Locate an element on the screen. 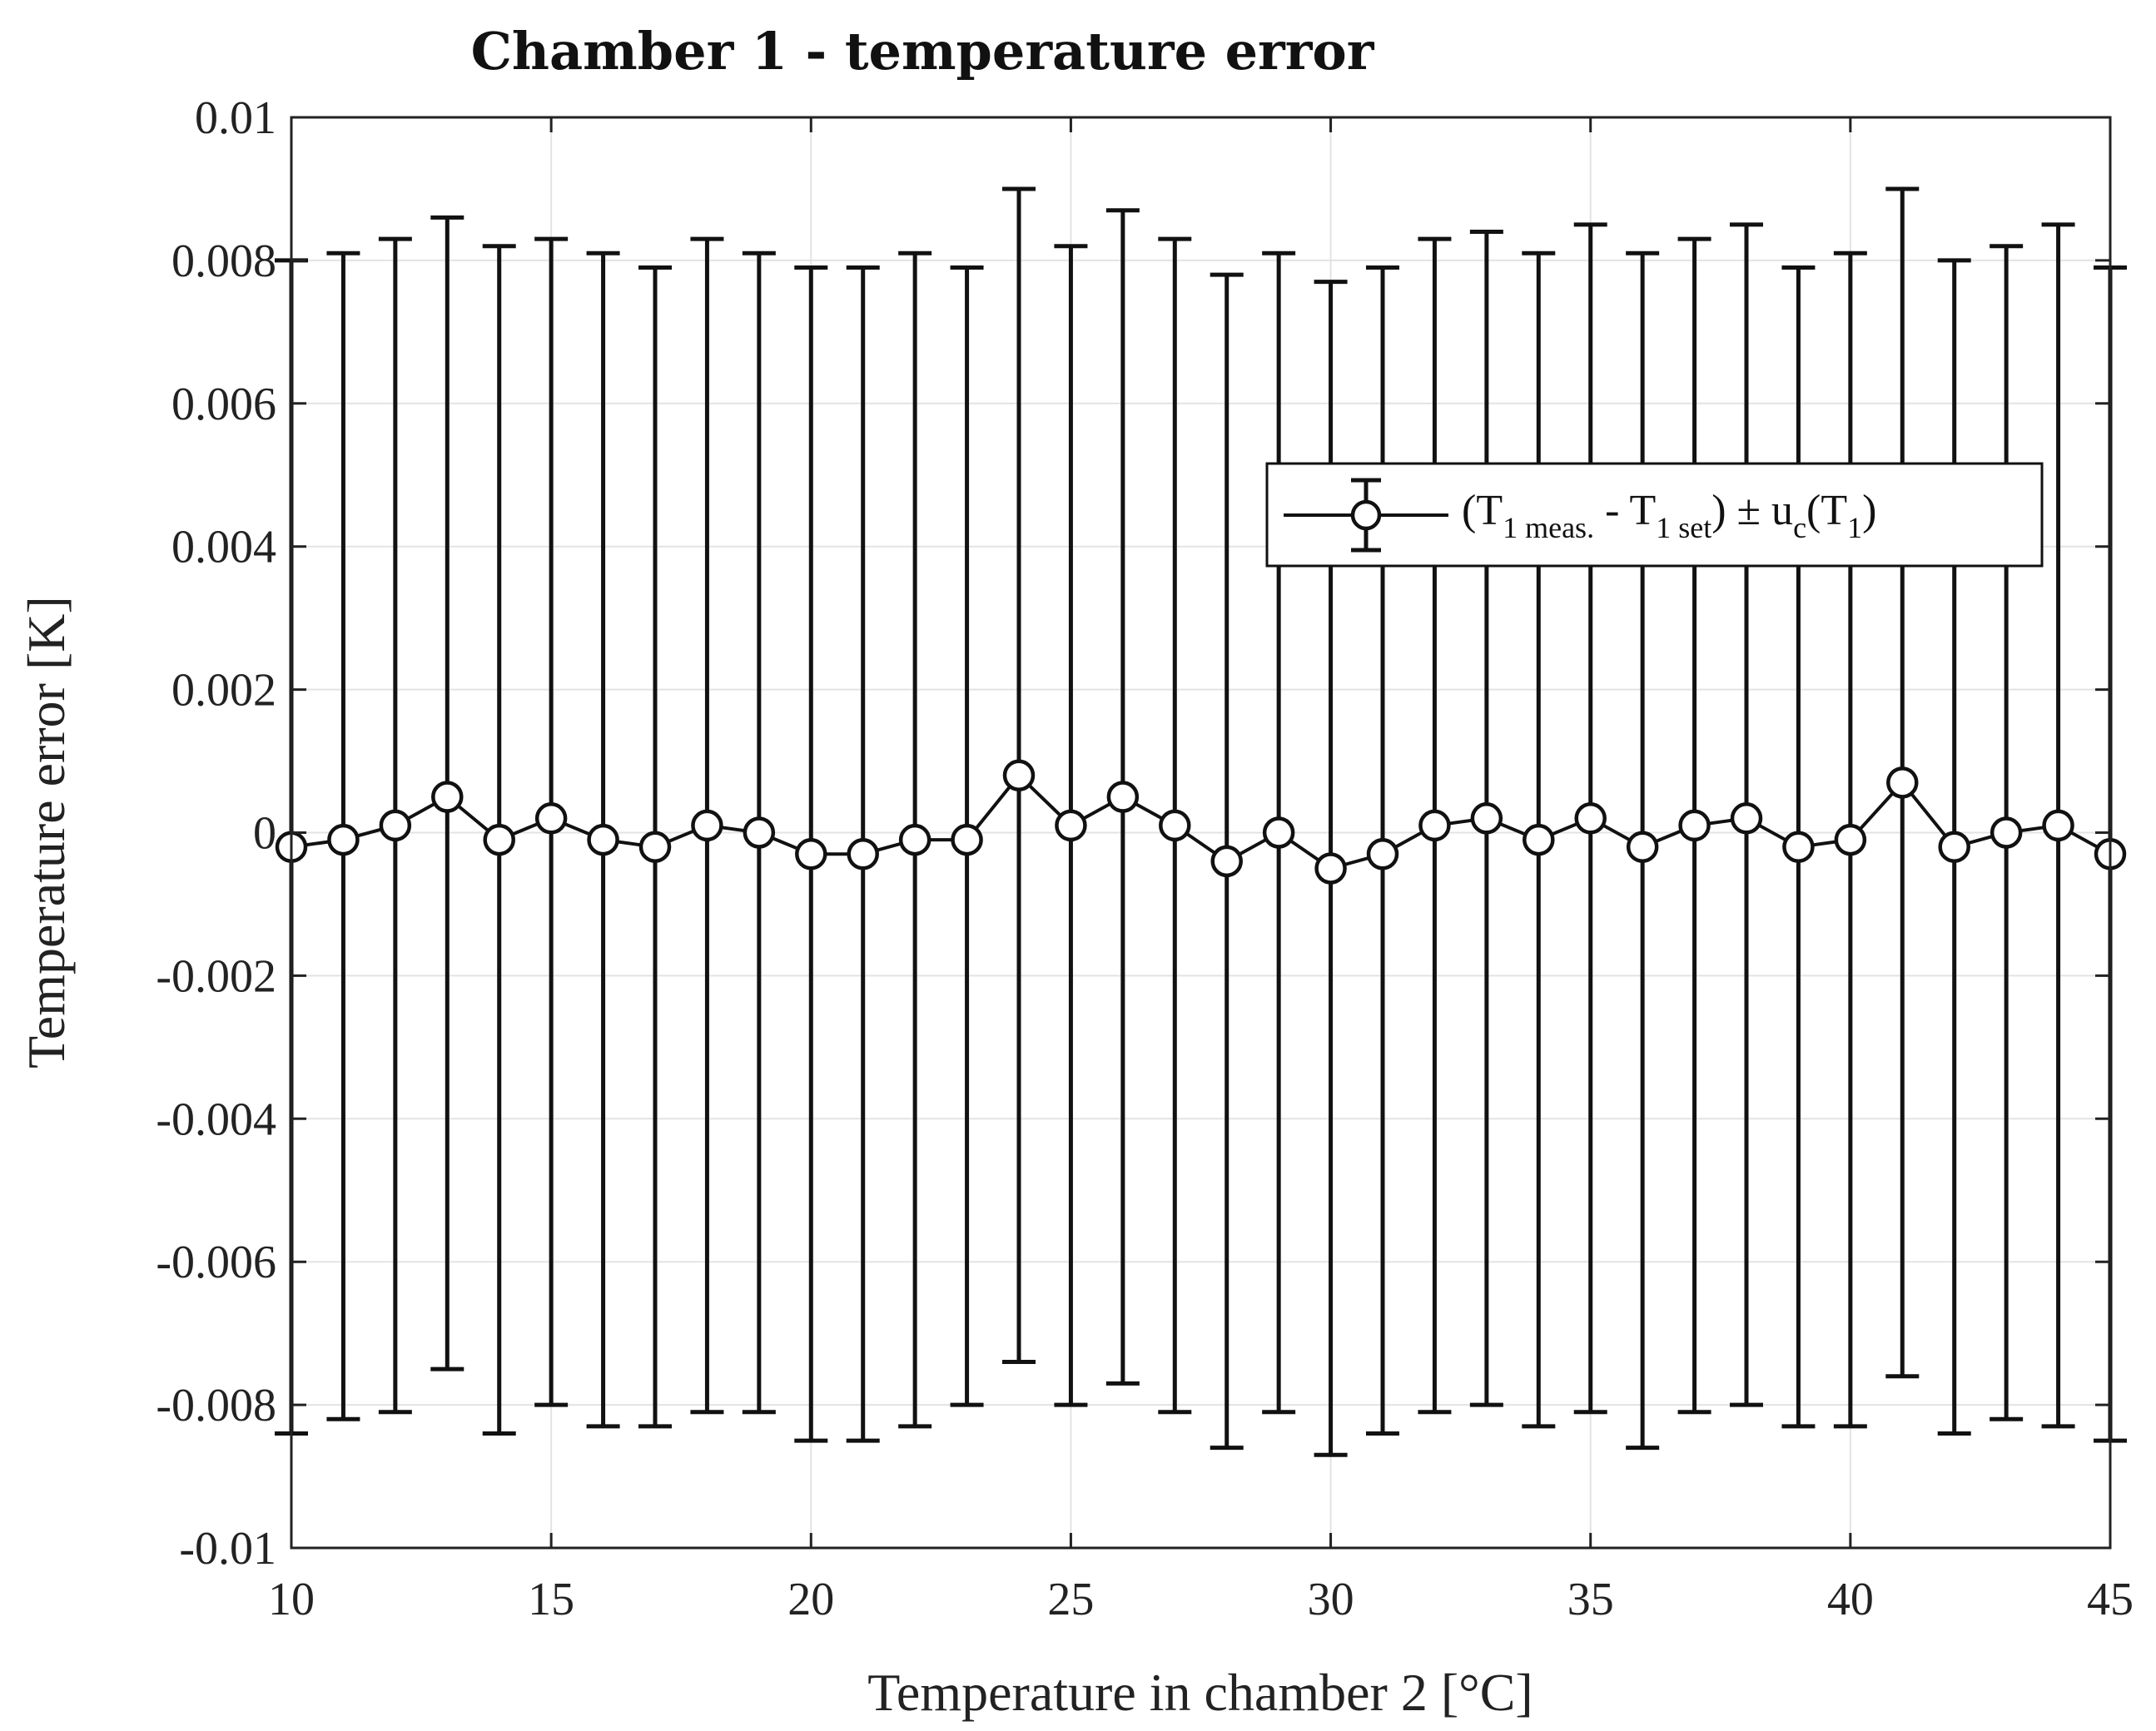 This screenshot has height=1731, width=2156. x-tick-label: 25 is located at coordinates (1070, 1599).